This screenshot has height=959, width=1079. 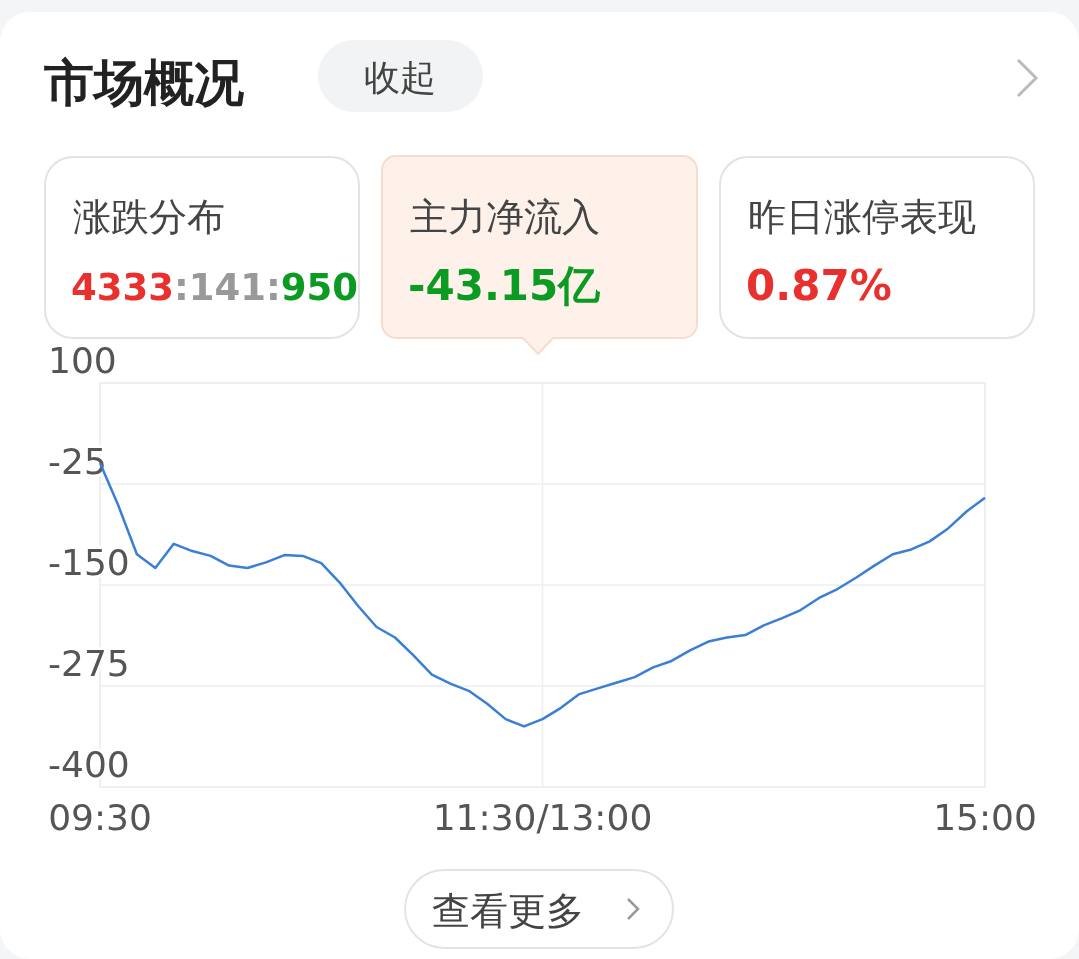 What do you see at coordinates (143, 83) in the screenshot?
I see `chart-title: 市场概况` at bounding box center [143, 83].